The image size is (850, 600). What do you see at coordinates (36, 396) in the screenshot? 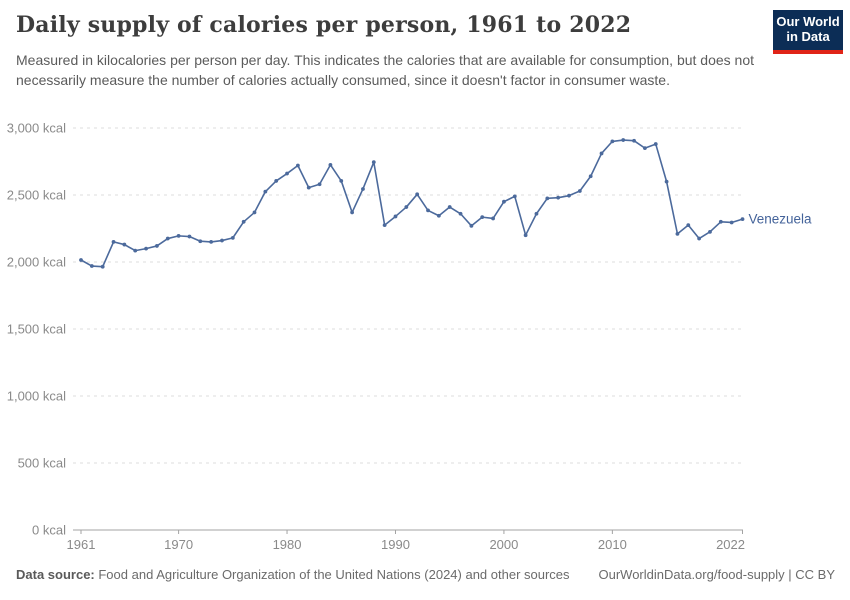
I see `y-tick-label: 1,000 kcal` at bounding box center [36, 396].